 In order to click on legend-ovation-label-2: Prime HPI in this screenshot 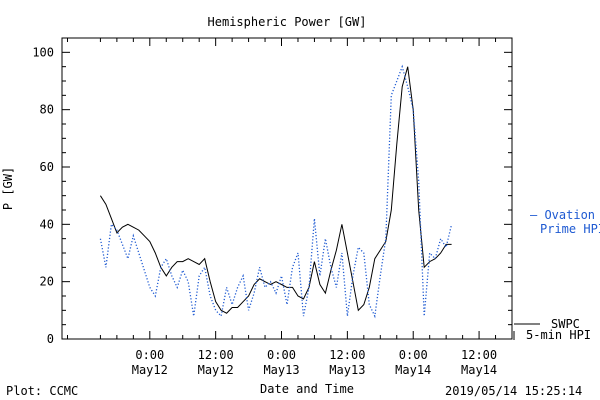, I will do `click(570, 229)`.